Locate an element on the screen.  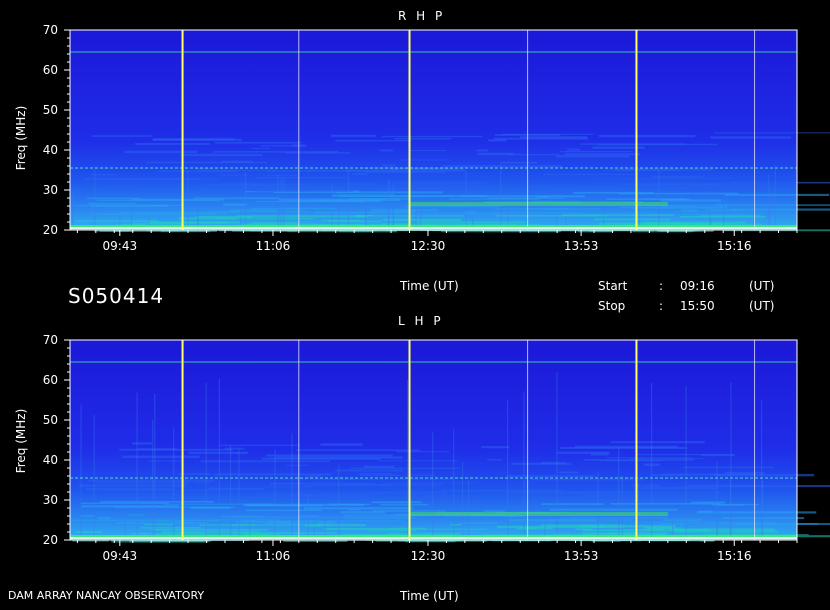
panel-title-lhp: L H P is located at coordinates (421, 321).